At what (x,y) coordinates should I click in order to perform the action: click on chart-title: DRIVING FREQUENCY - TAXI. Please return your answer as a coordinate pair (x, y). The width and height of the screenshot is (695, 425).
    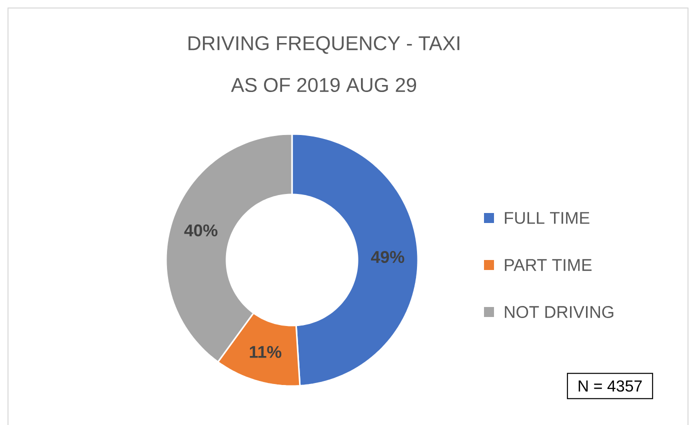
    Looking at the image, I should click on (324, 45).